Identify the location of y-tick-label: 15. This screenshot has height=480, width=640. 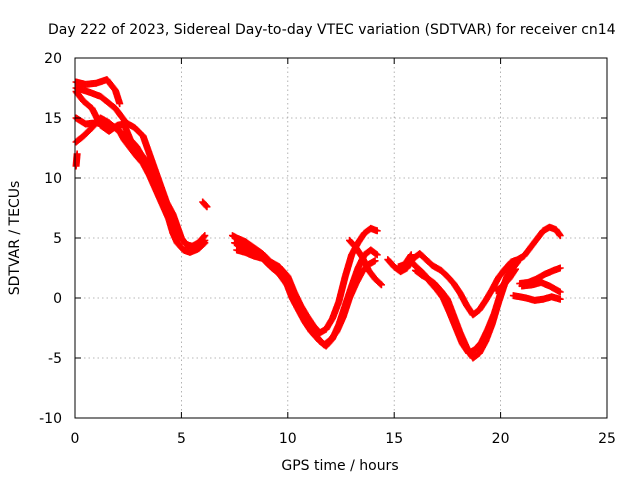
(53, 119).